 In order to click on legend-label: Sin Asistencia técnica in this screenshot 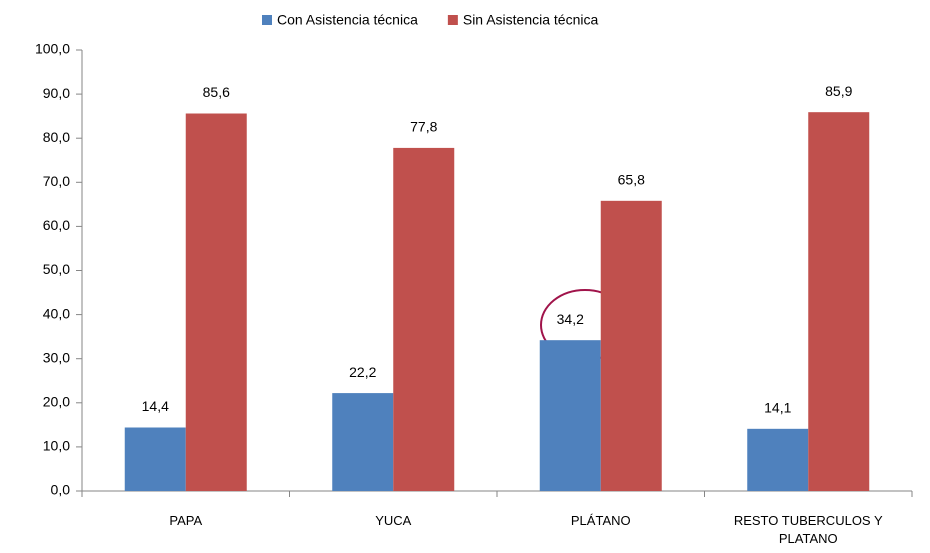, I will do `click(531, 20)`.